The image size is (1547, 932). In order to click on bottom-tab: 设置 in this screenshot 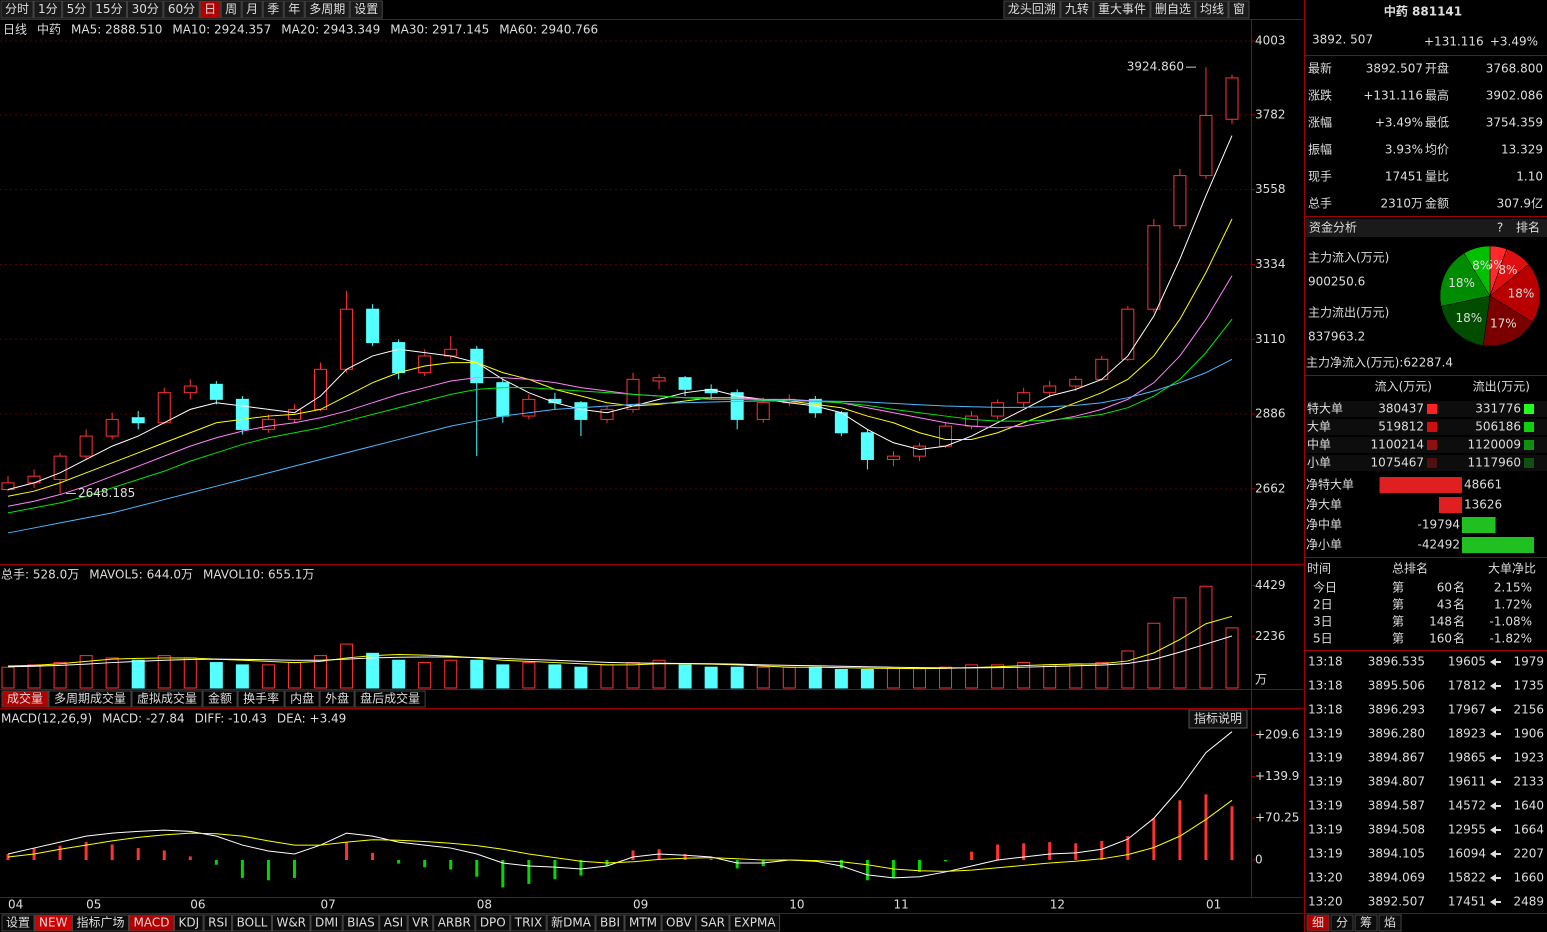, I will do `click(18, 923)`.